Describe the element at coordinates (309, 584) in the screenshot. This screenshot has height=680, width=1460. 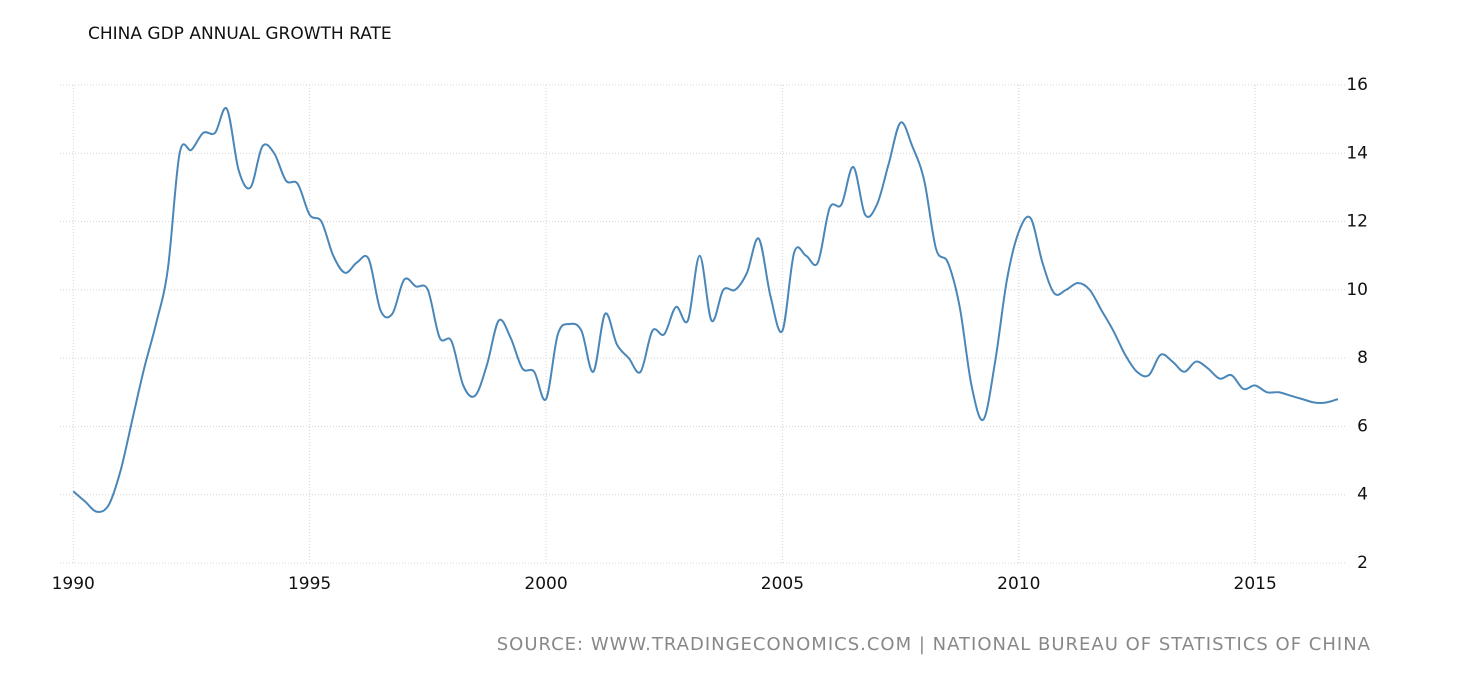
I see `x-tick-label: 1995` at that location.